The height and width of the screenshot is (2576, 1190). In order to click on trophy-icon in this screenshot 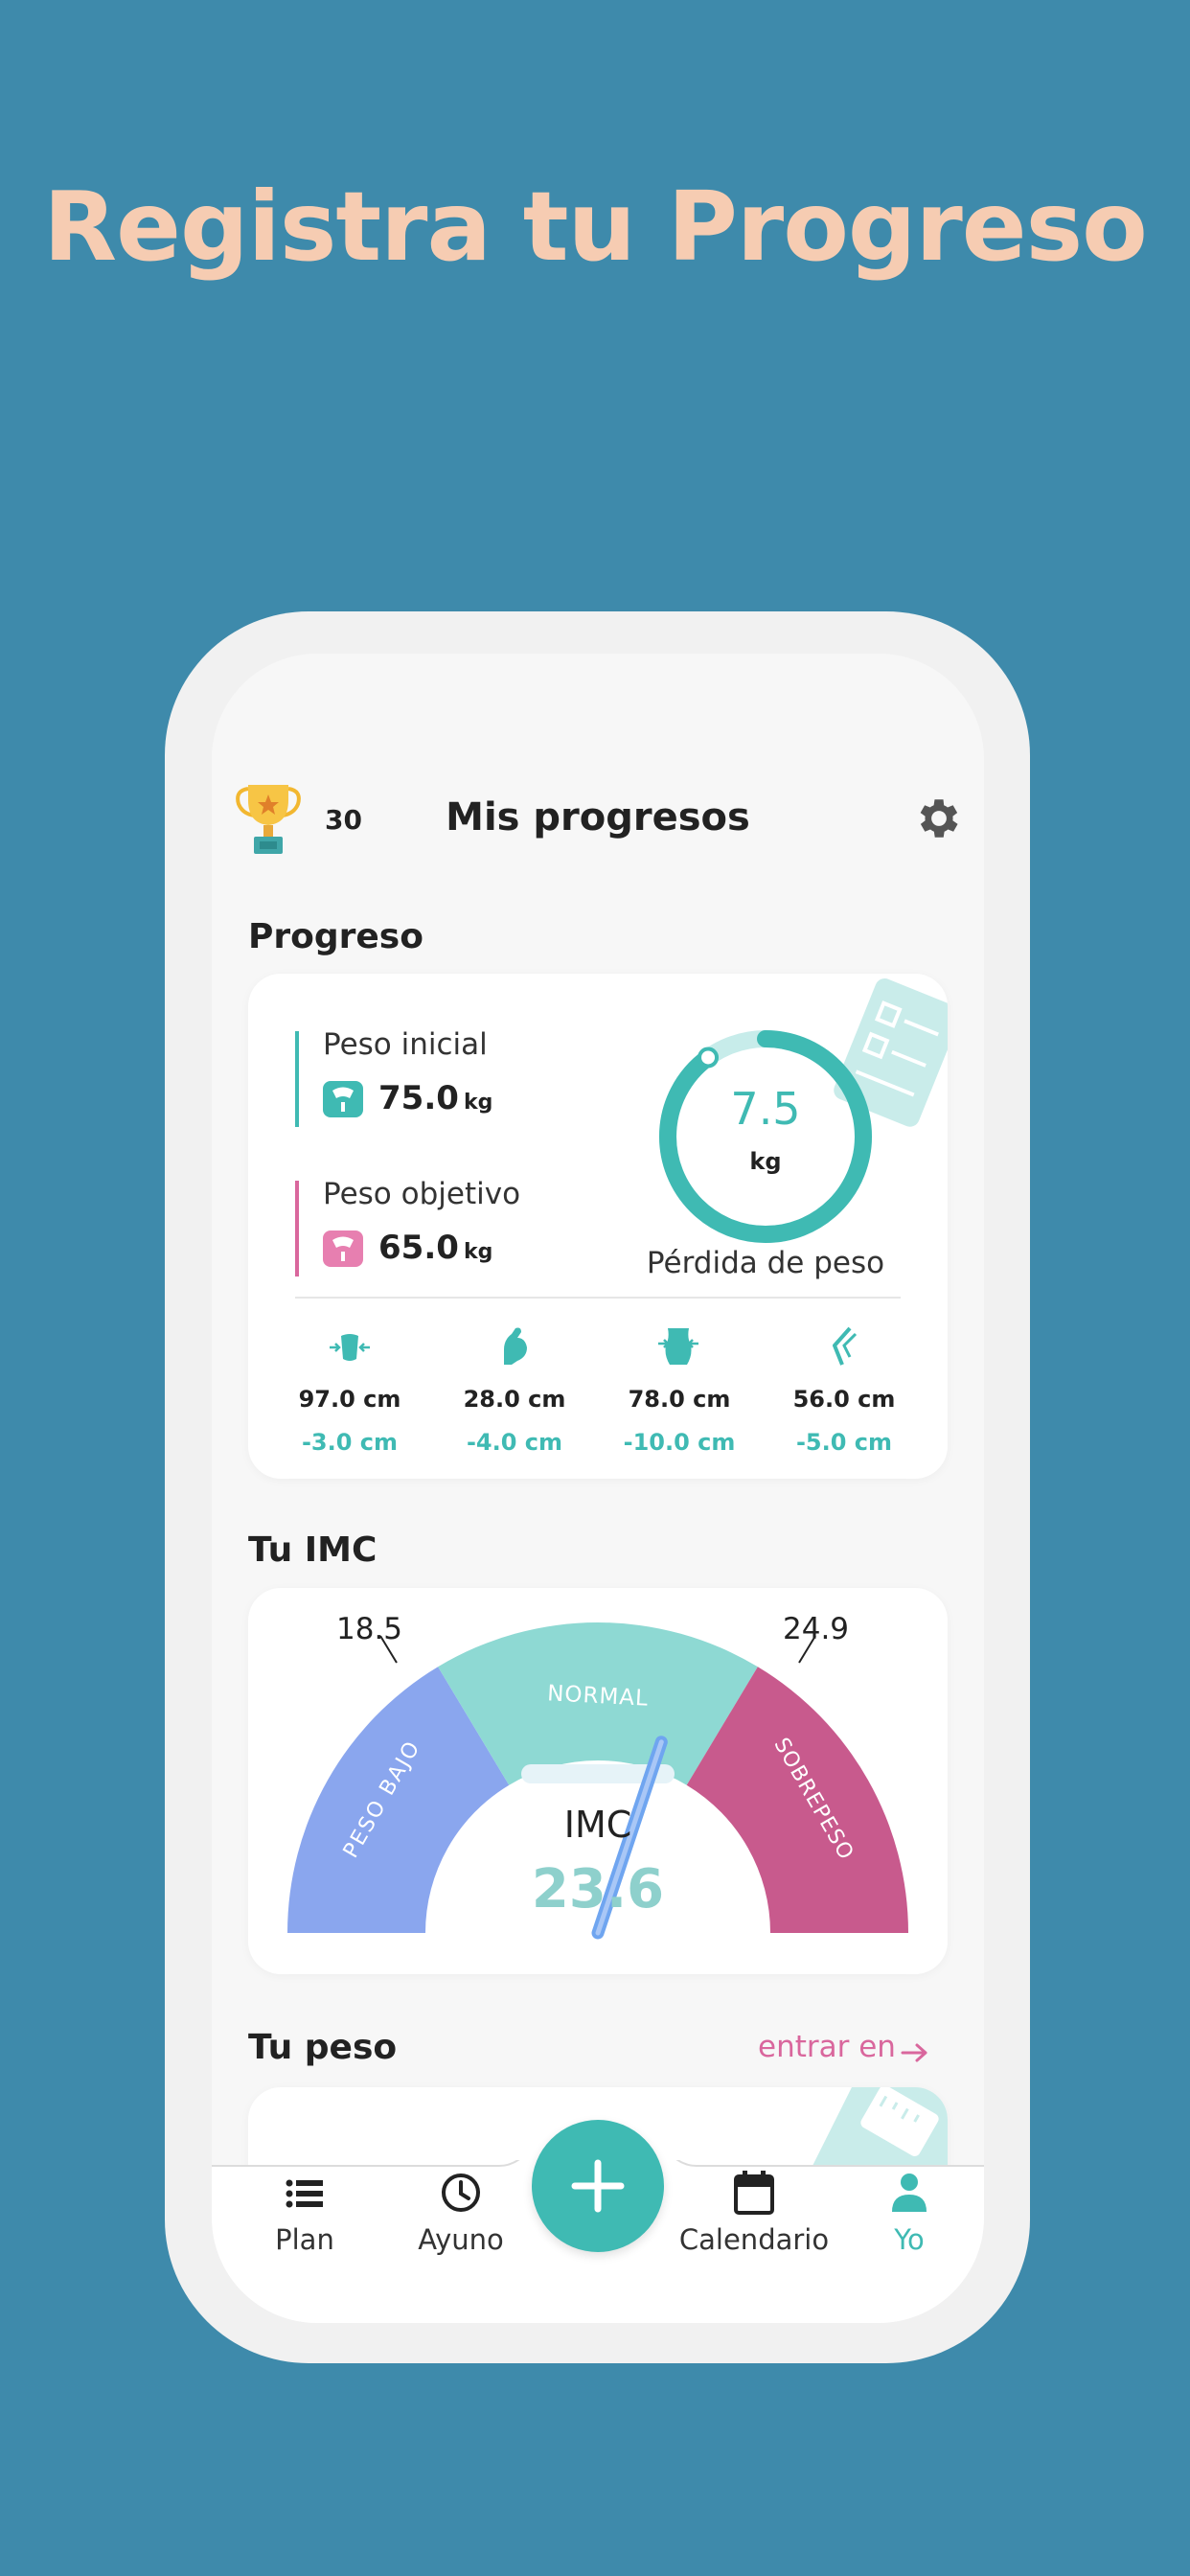, I will do `click(269, 819)`.